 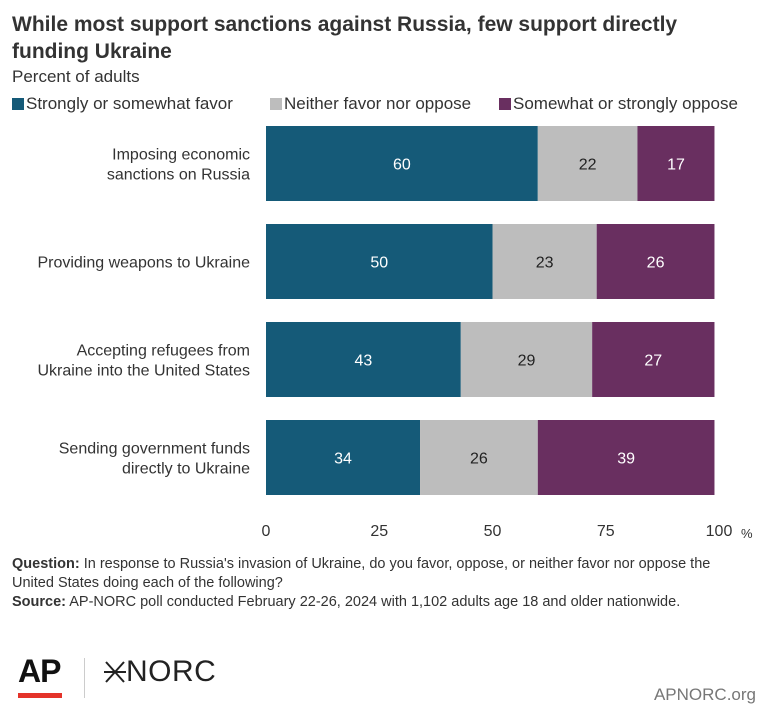 I want to click on data-label-favor-3: 34, so click(x=343, y=459).